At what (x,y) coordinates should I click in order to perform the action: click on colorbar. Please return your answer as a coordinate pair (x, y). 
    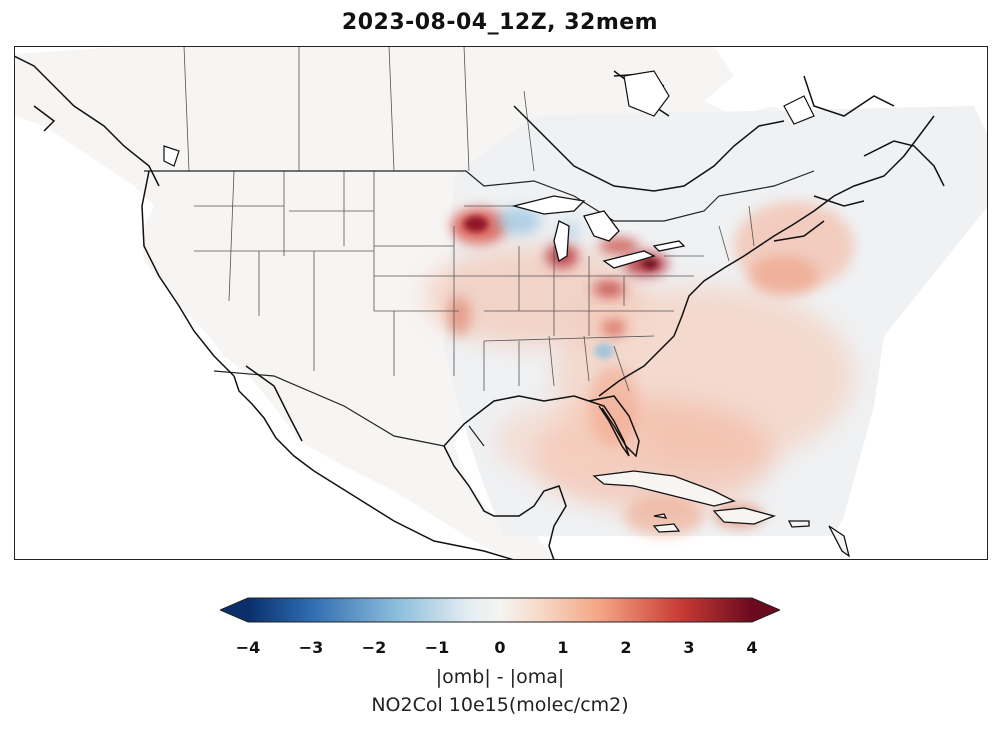
    Looking at the image, I should click on (500, 610).